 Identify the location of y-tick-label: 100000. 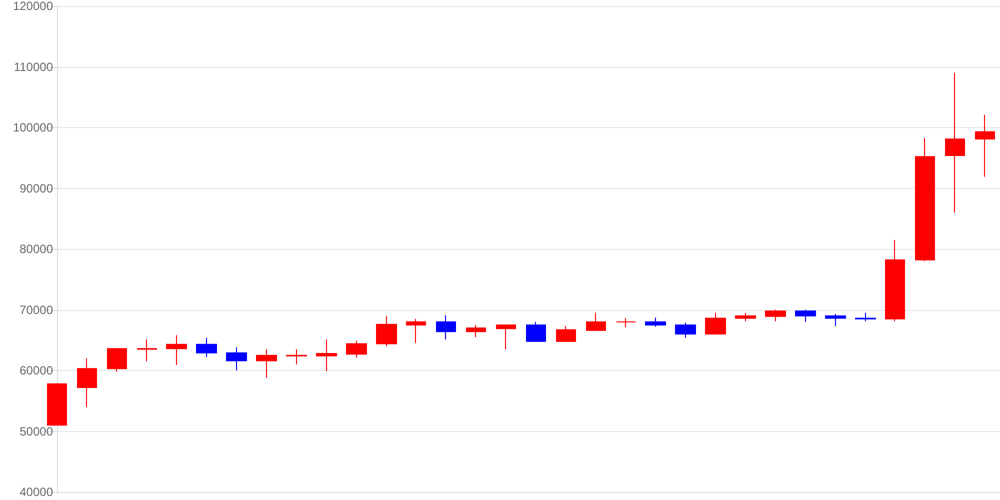
(33, 127).